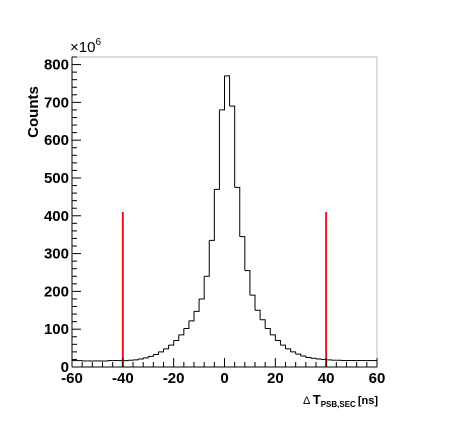  What do you see at coordinates (65, 367) in the screenshot?
I see `y-tick-label: 0` at bounding box center [65, 367].